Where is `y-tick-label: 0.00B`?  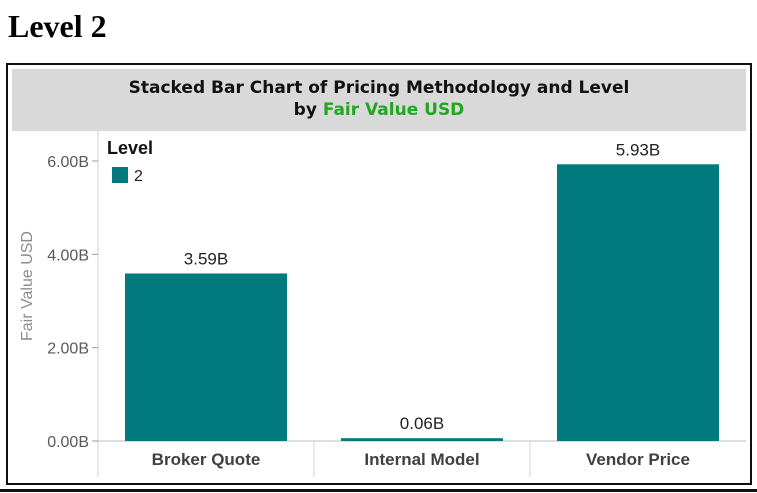
y-tick-label: 0.00B is located at coordinates (68, 442).